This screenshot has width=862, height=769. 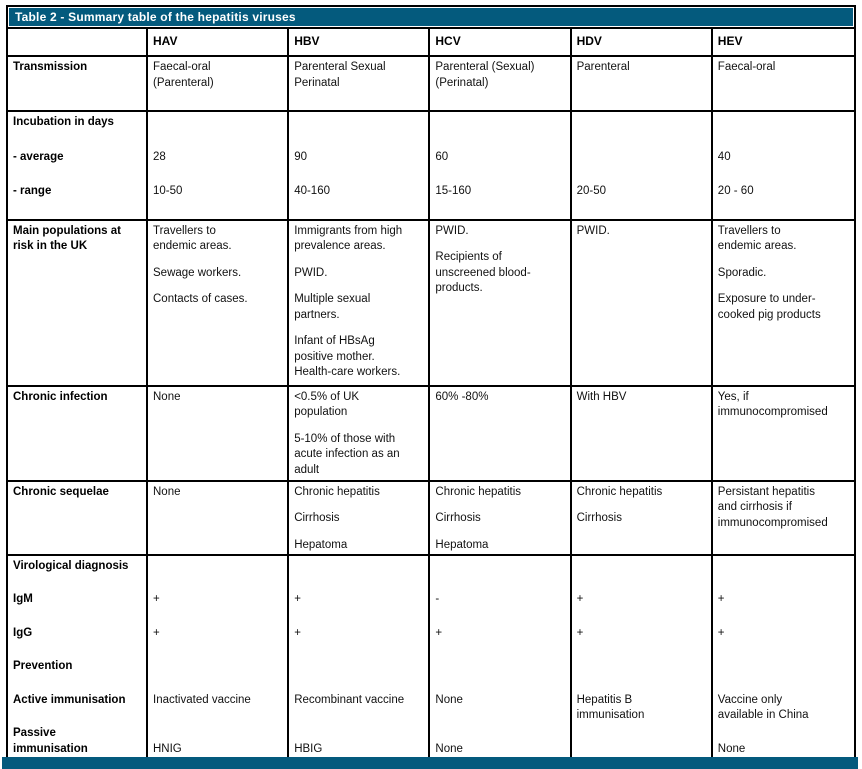 I want to click on cell-text: Inactivated vaccine, so click(x=202, y=699).